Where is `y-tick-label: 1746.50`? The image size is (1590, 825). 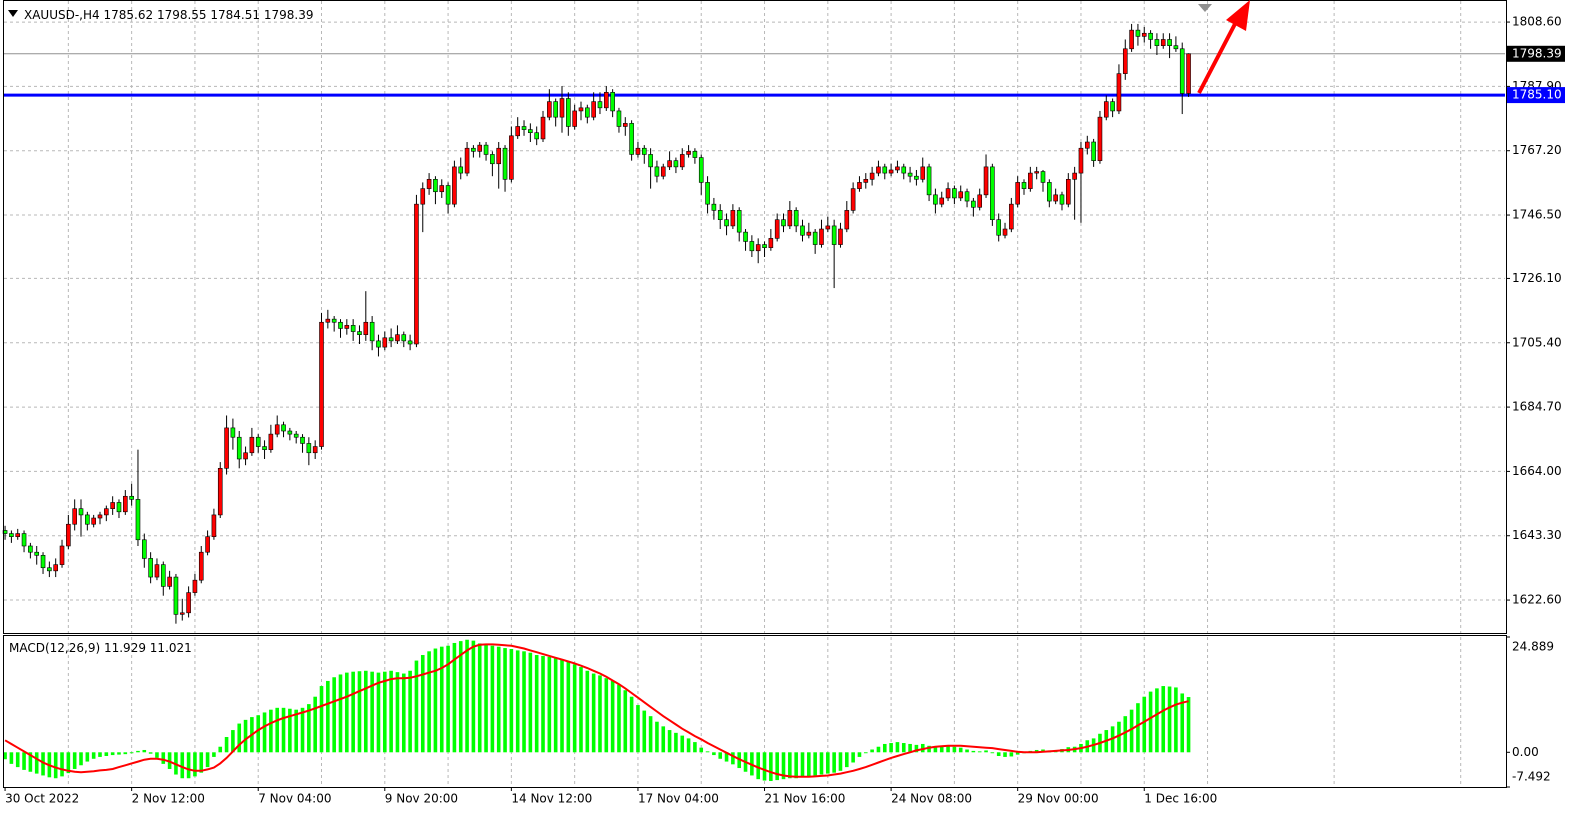 y-tick-label: 1746.50 is located at coordinates (1537, 215).